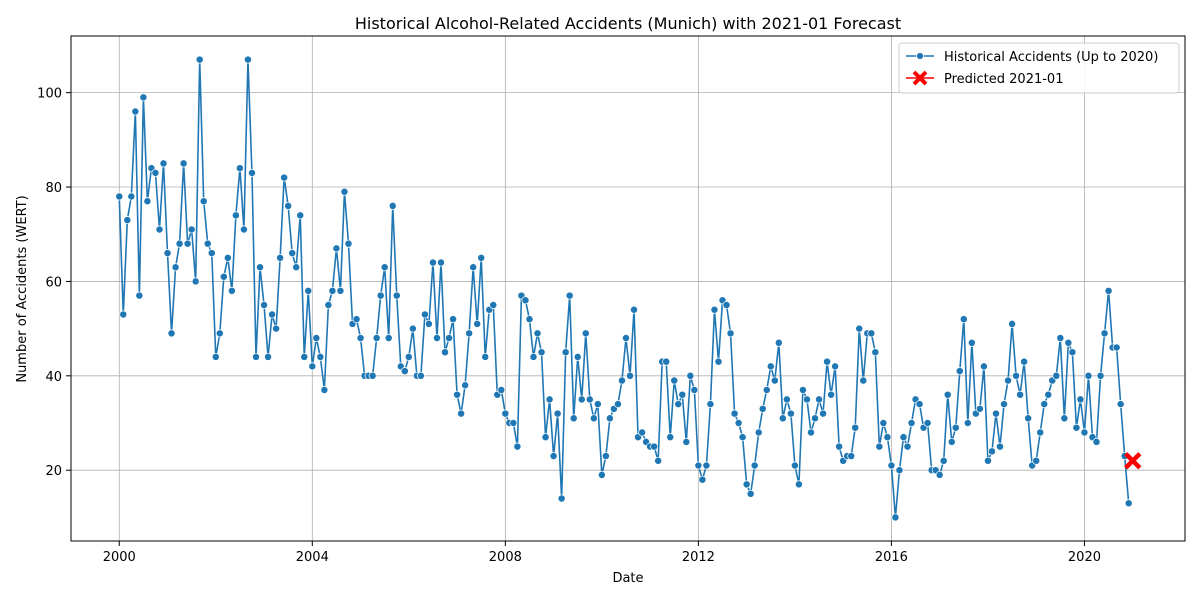  I want to click on y-ticks: 20 40 60 80 100, so click(54, 283).